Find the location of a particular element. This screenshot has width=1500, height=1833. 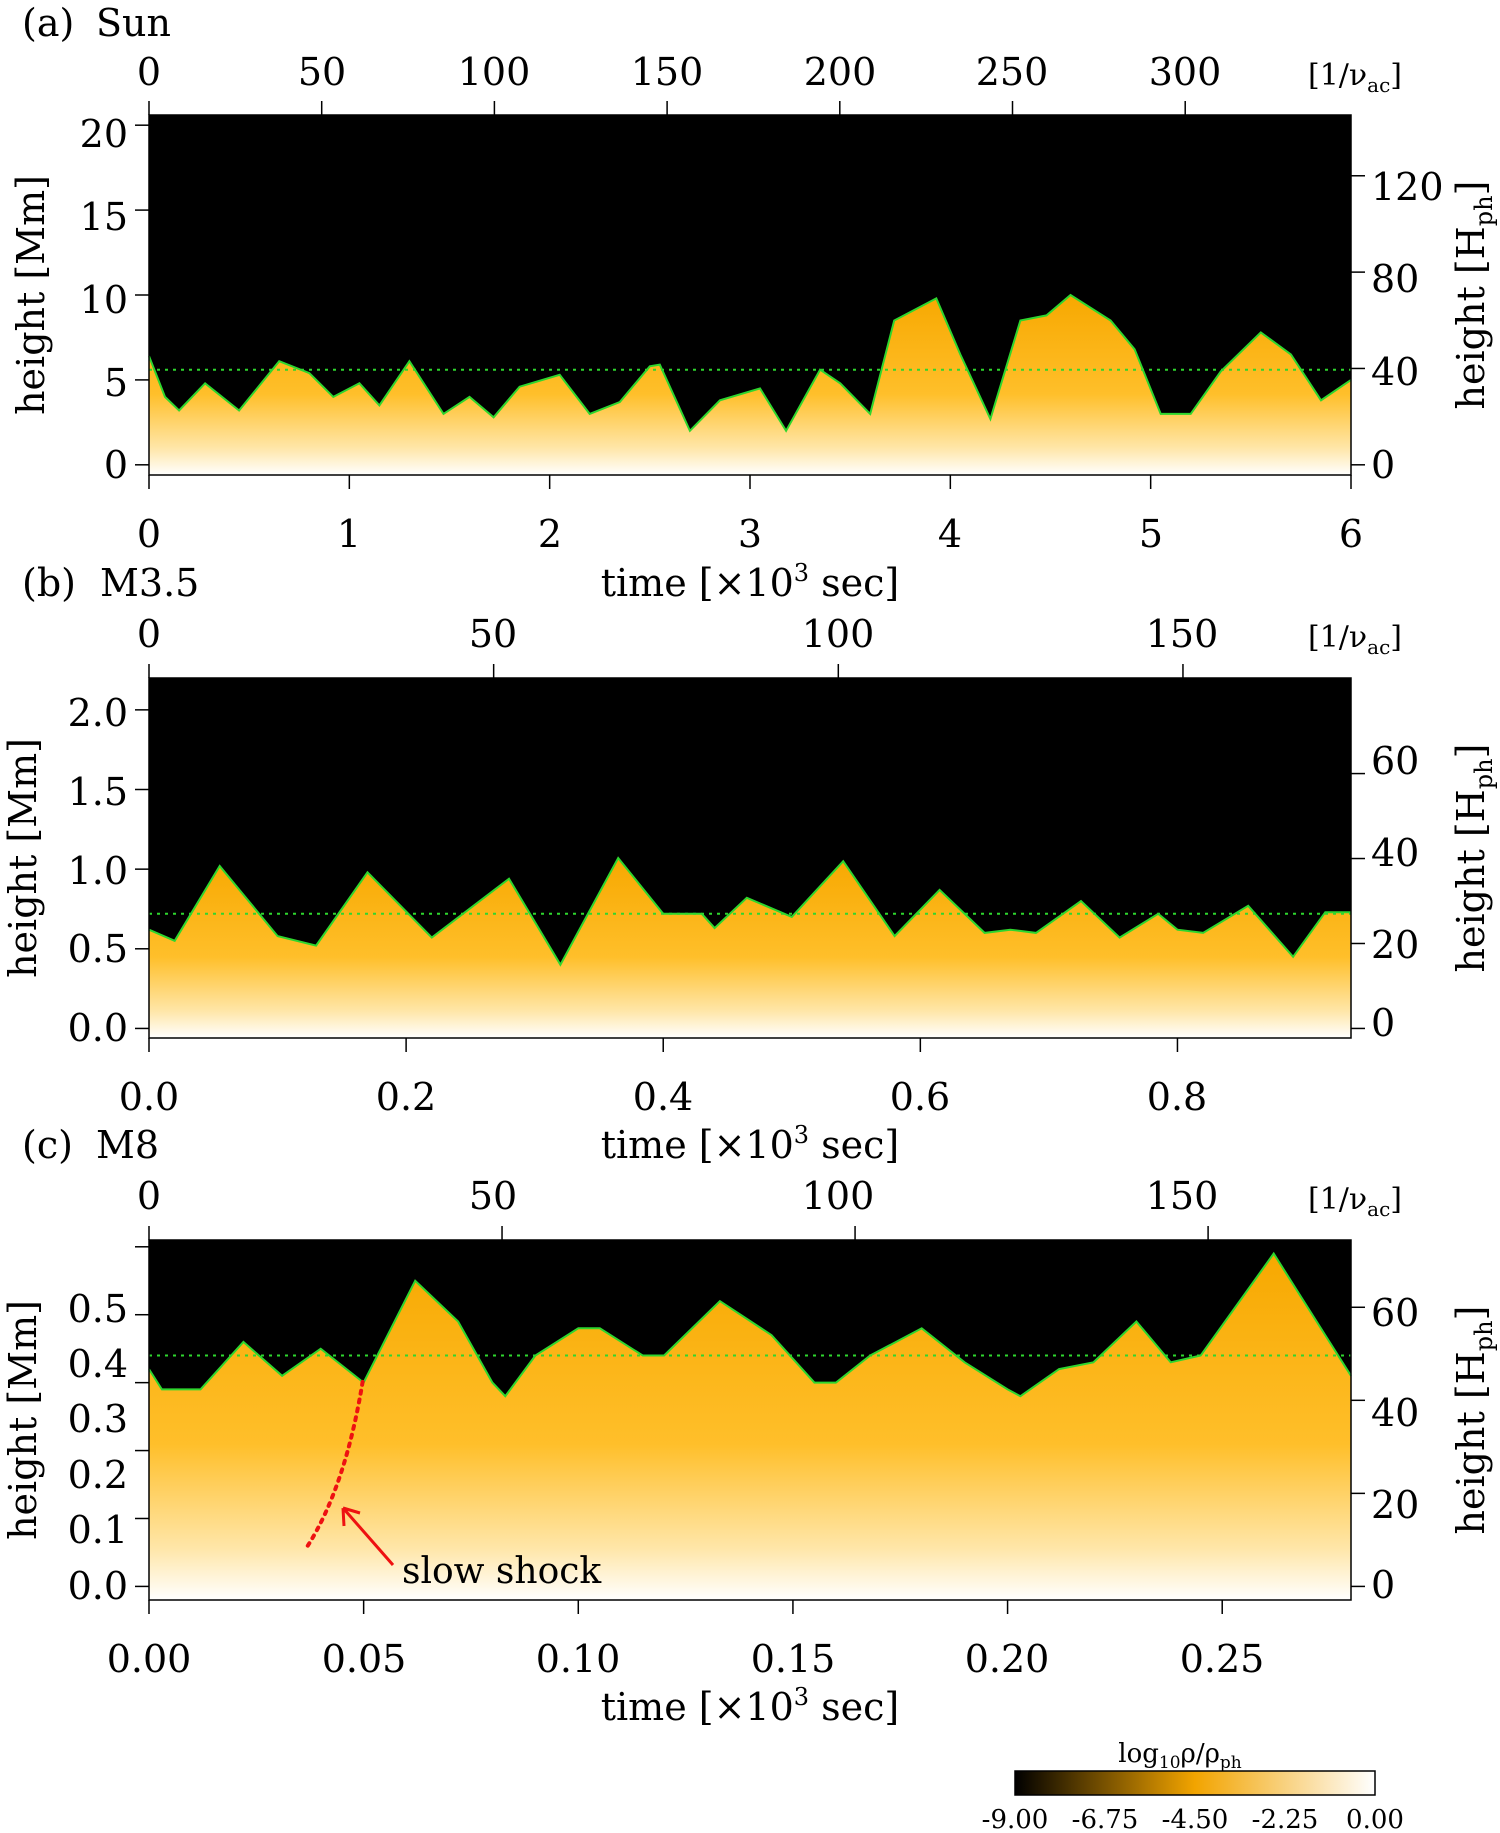

colorbar-tick-label: -4.50 is located at coordinates (1195, 1819).